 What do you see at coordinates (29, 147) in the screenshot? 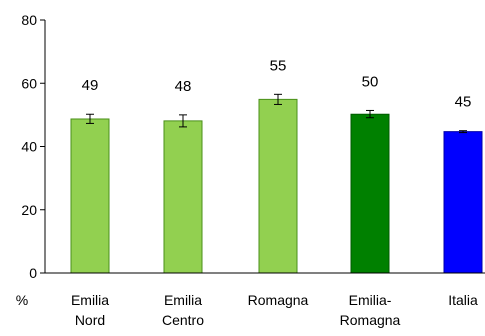
I see `y-tick-label: 40` at bounding box center [29, 147].